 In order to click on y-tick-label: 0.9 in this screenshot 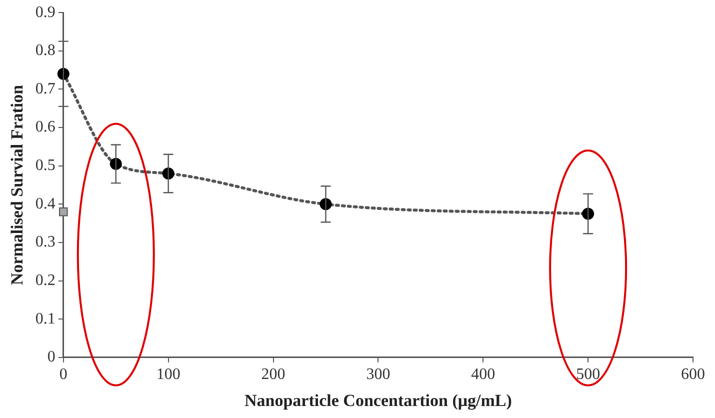, I will do `click(45, 12)`.